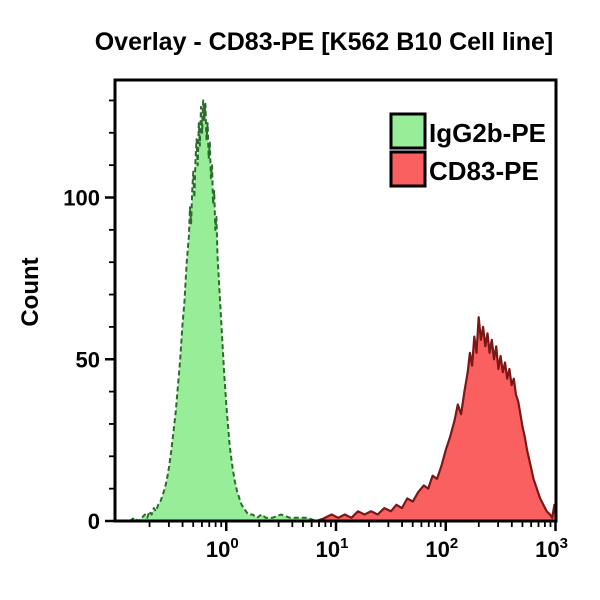 This screenshot has width=600, height=600. I want to click on x-tick-label: 10⁰, so click(222, 548).